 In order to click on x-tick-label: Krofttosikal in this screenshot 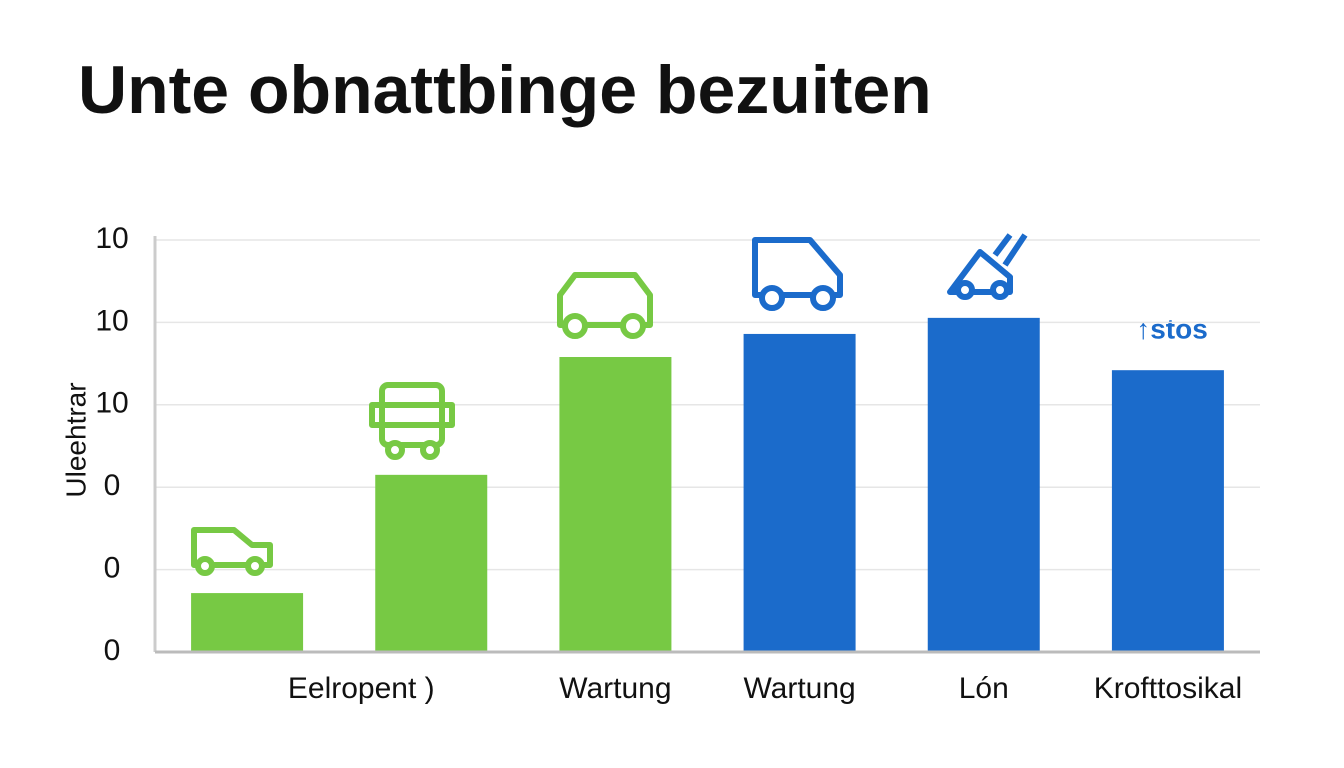, I will do `click(1168, 688)`.